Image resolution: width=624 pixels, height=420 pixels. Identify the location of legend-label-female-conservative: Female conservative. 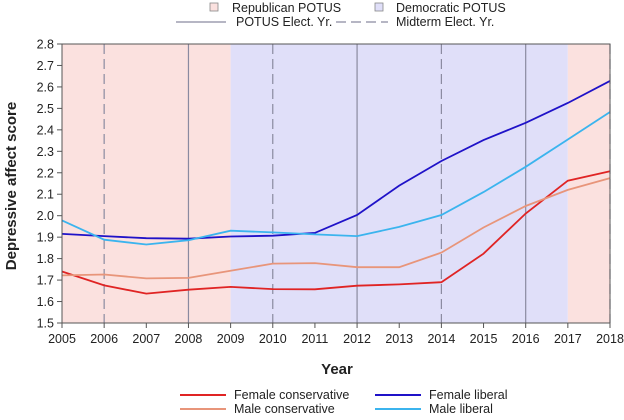
(291, 395).